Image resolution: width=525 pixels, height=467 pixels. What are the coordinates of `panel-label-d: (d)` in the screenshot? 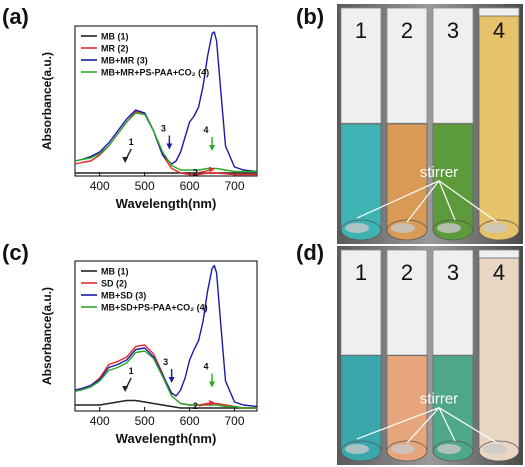 It's located at (310, 252).